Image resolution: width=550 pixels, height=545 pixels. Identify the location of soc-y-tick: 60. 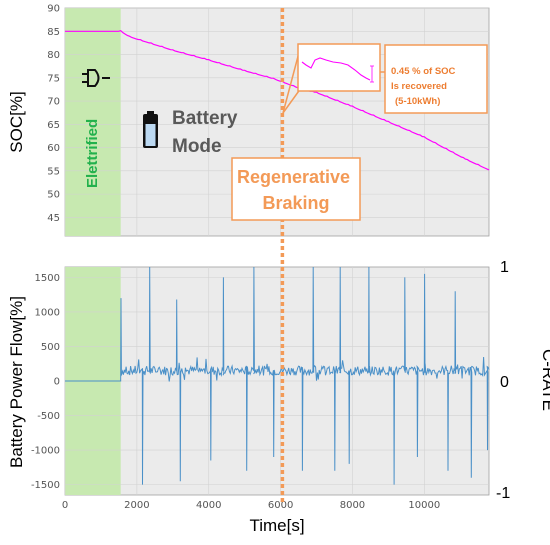
(53, 148).